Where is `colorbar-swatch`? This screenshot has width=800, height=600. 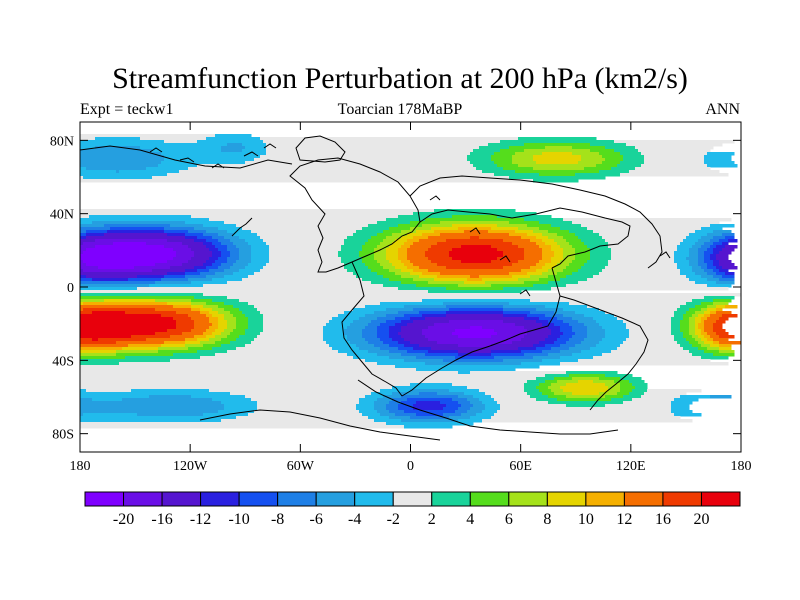 colorbar-swatch is located at coordinates (335, 499).